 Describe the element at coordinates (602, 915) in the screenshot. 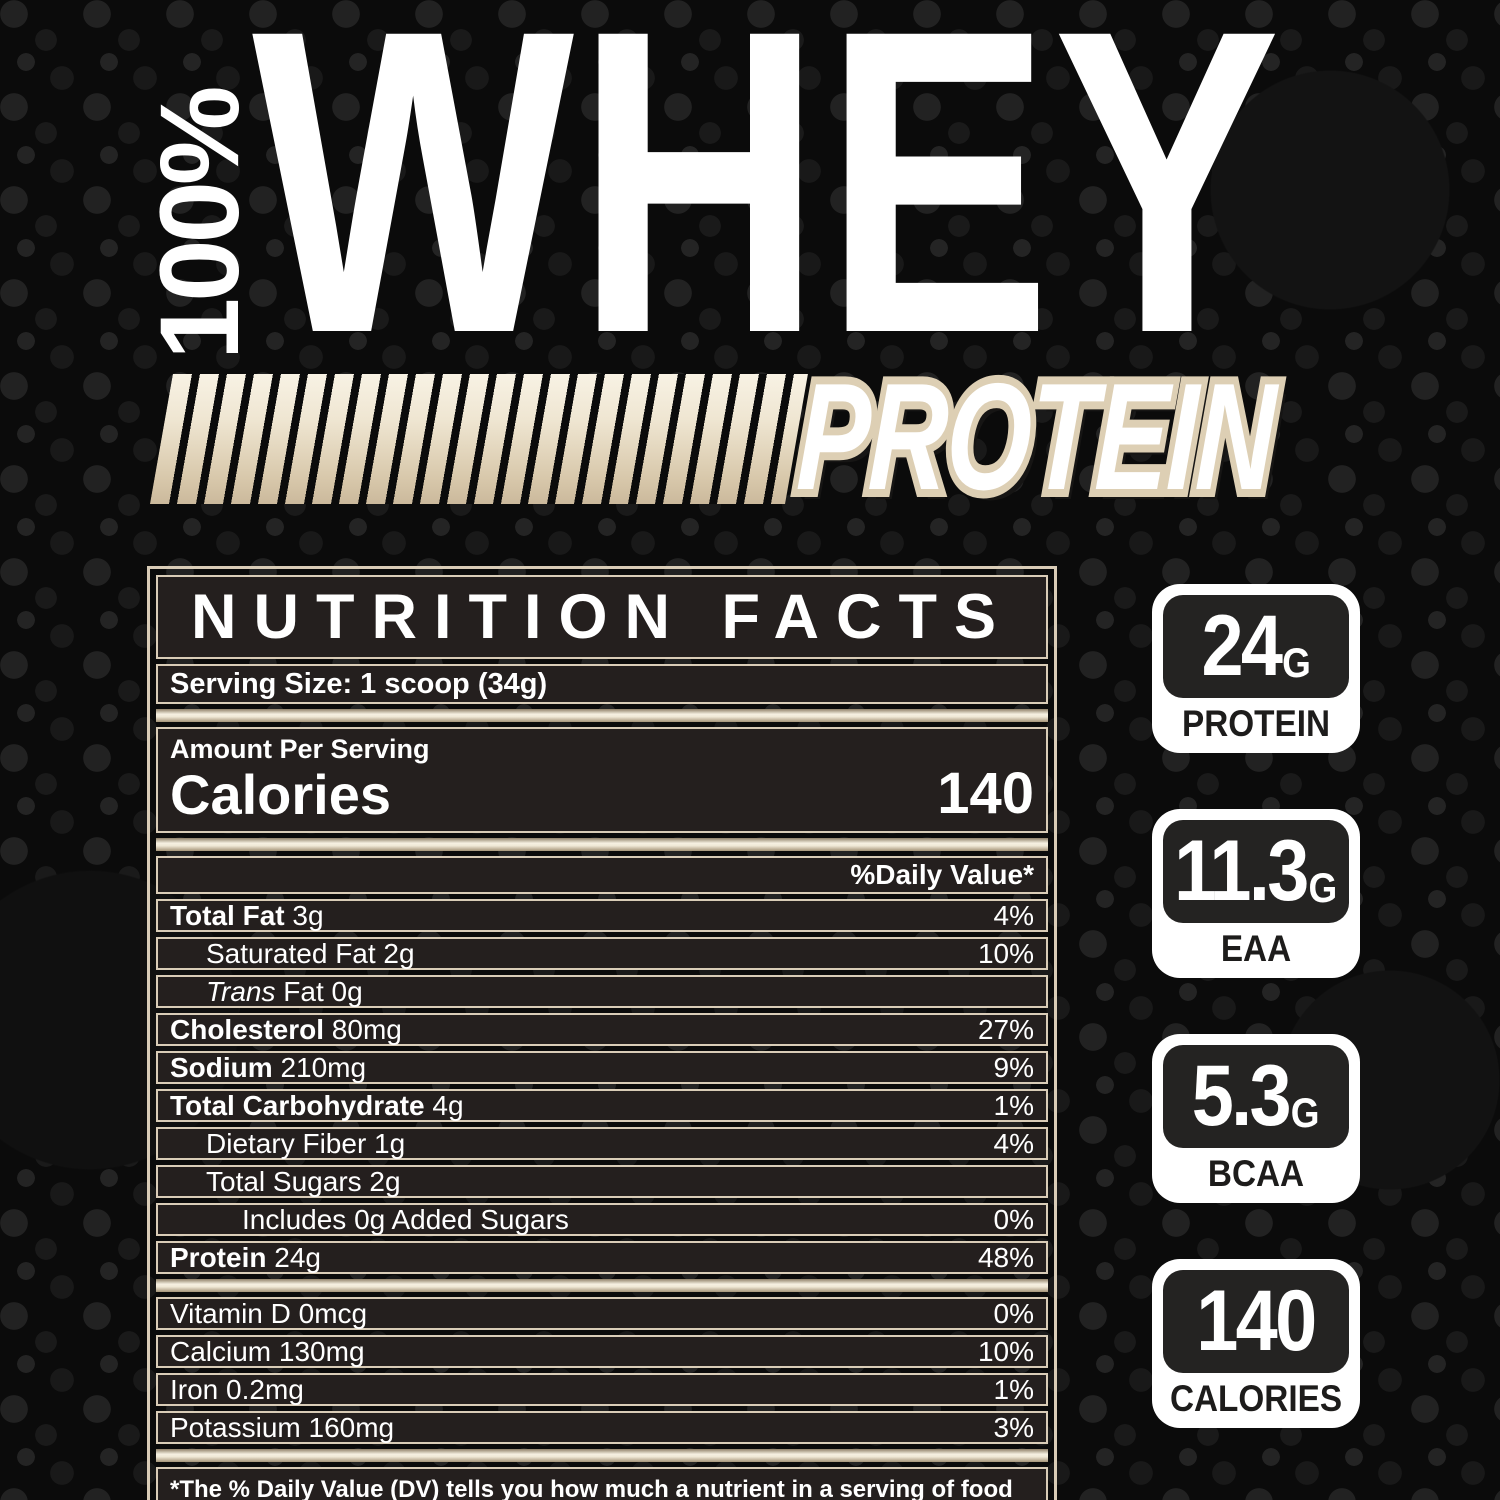

I see `nutrient-row: Total Fat 3g 4%` at that location.